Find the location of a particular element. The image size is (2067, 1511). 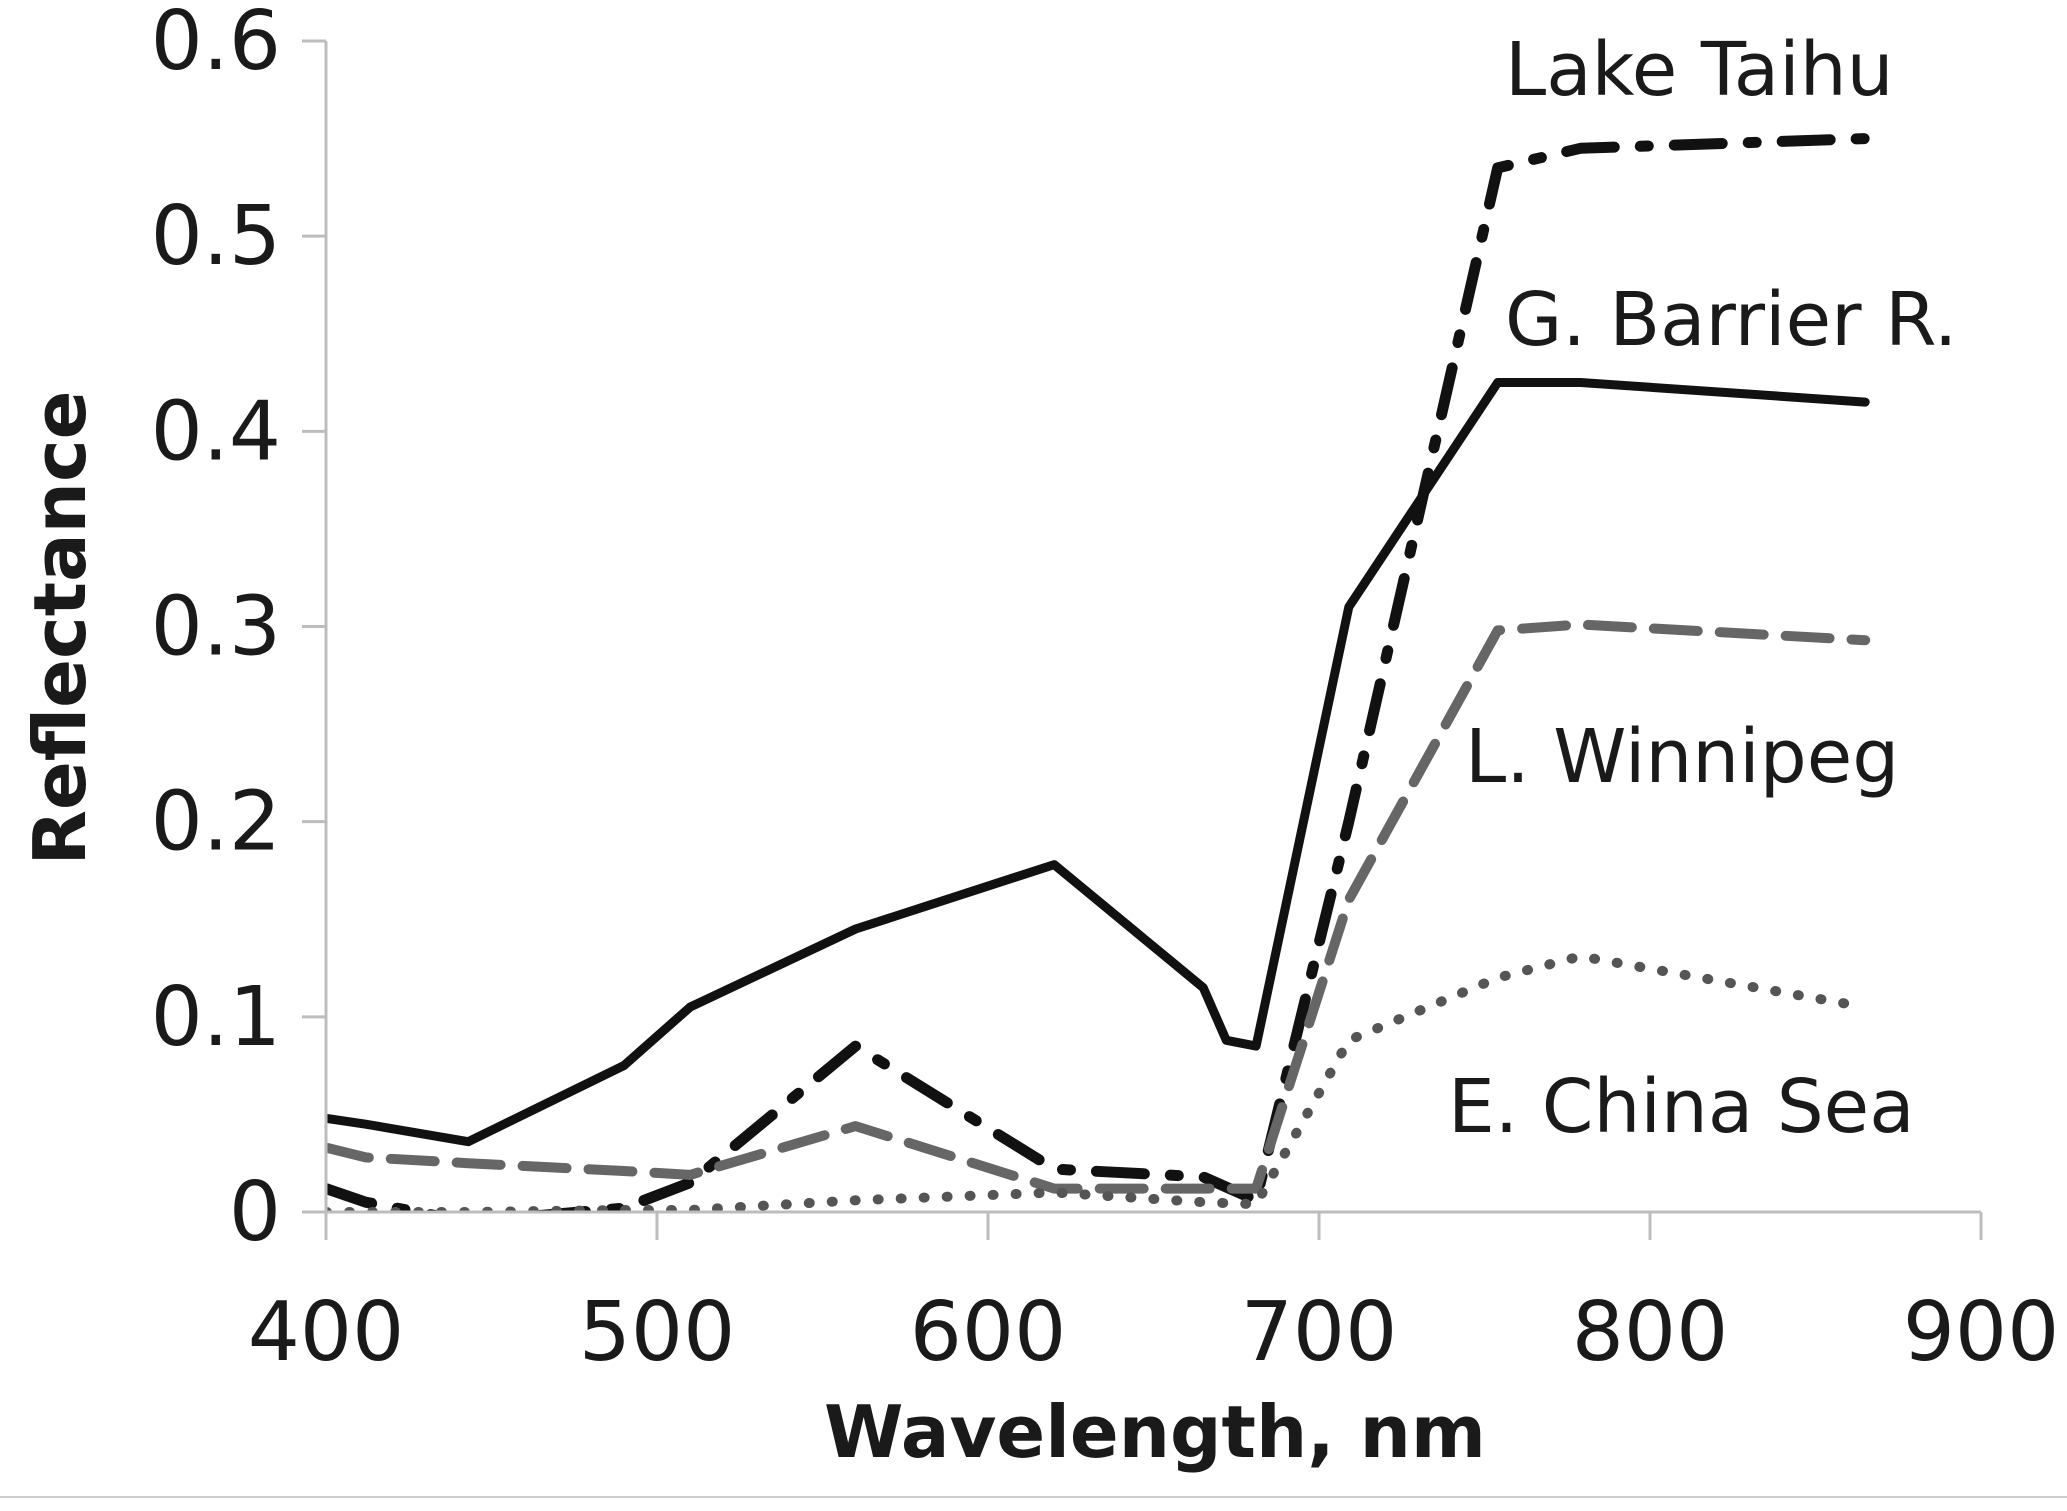

x-tick-label: 500 is located at coordinates (657, 1332).